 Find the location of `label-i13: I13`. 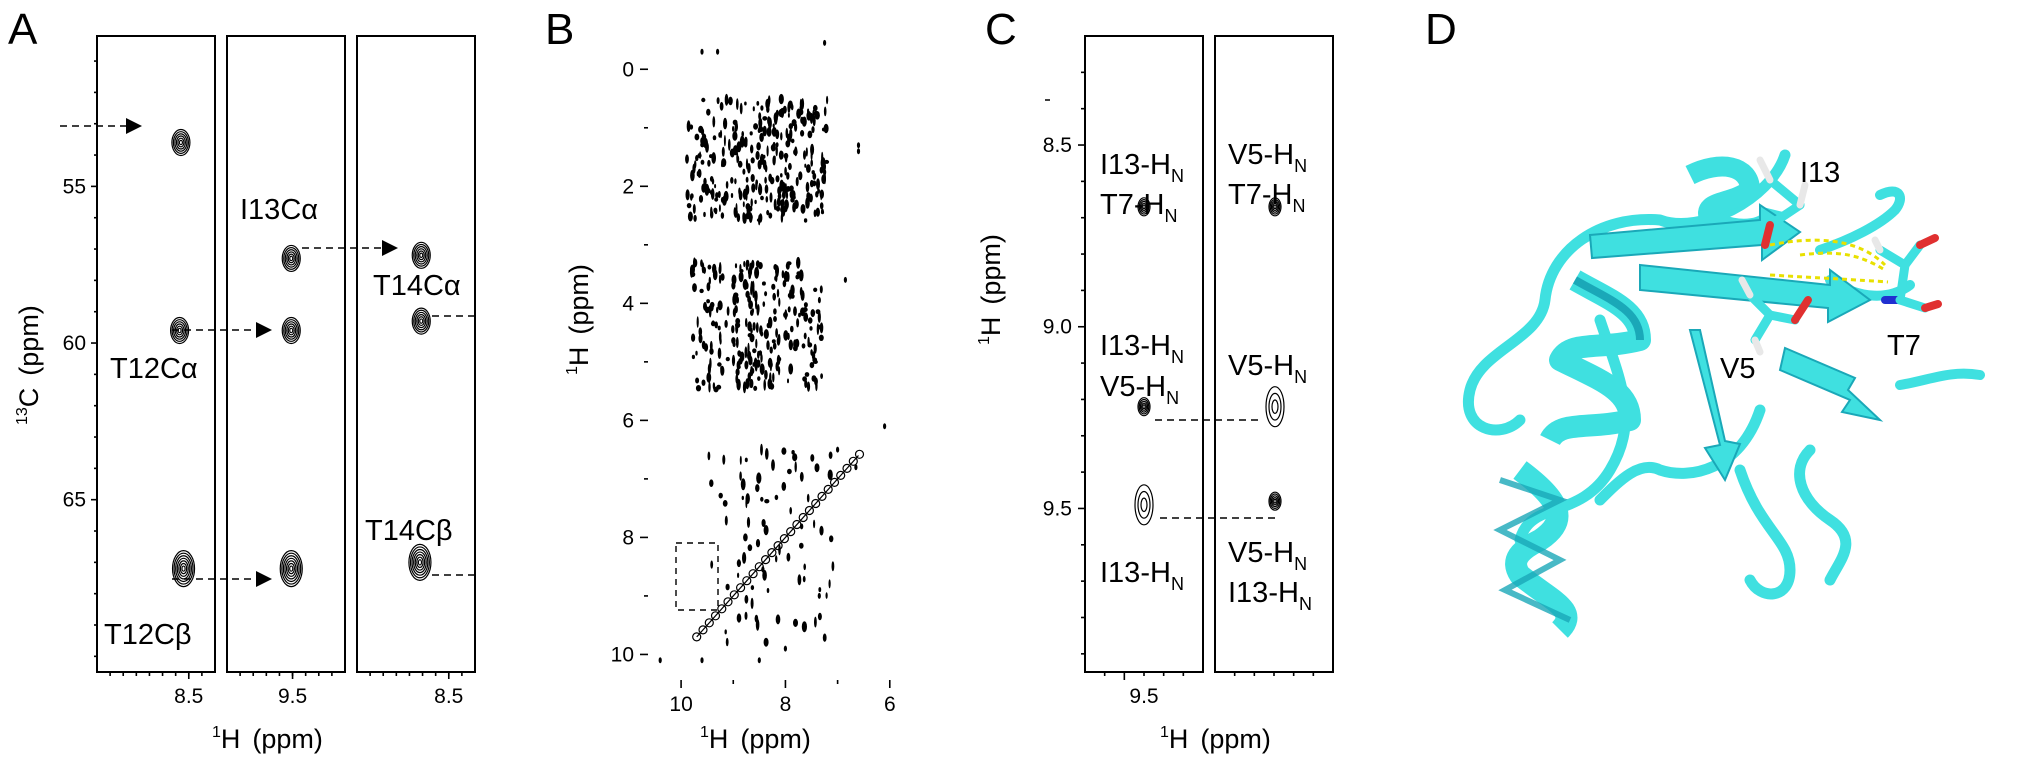

label-i13: I13 is located at coordinates (1820, 173).